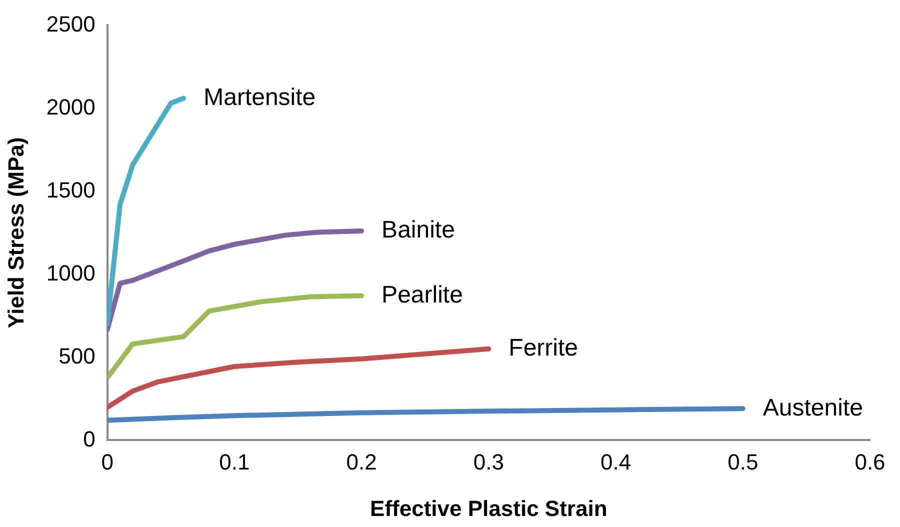 This screenshot has height=527, width=900. Describe the element at coordinates (260, 97) in the screenshot. I see `series-label: Martensite` at that location.